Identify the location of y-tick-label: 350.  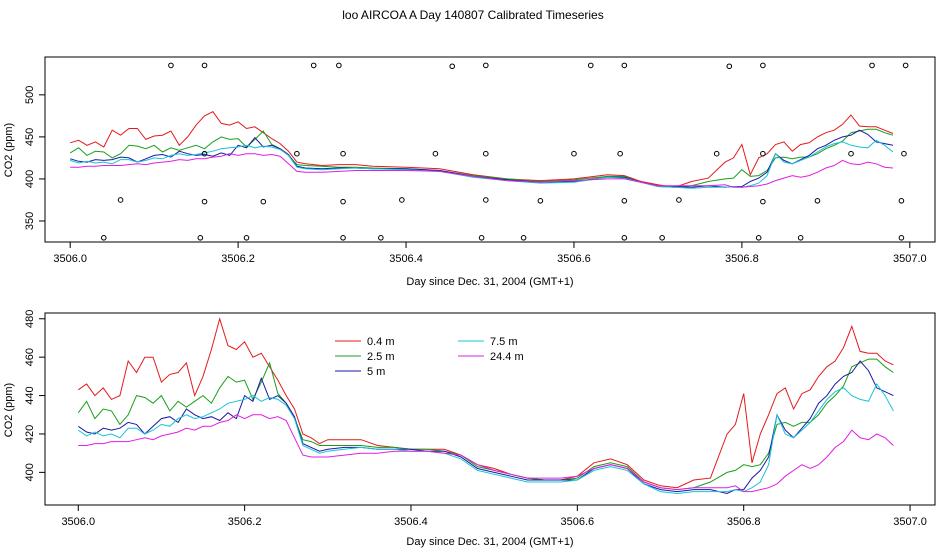
(30, 221).